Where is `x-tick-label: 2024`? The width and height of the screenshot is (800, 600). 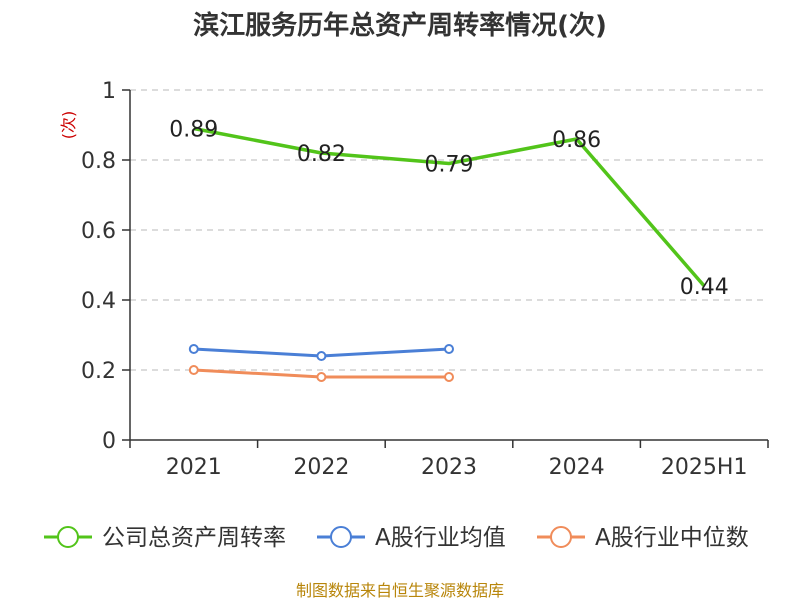 x-tick-label: 2024 is located at coordinates (577, 467).